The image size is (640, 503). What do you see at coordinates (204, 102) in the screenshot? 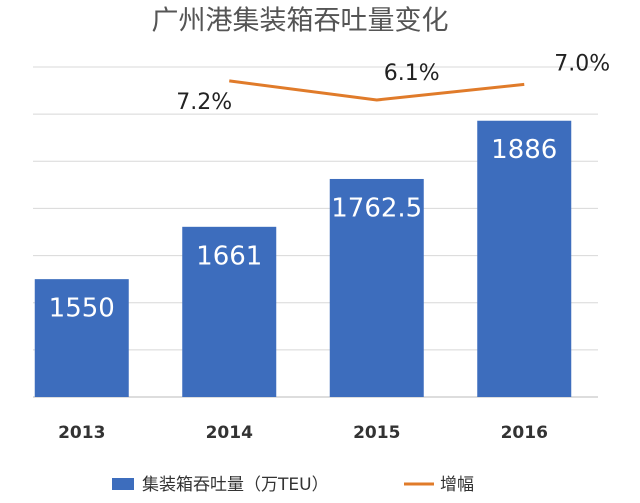
I see `data-label: 7.2%` at bounding box center [204, 102].